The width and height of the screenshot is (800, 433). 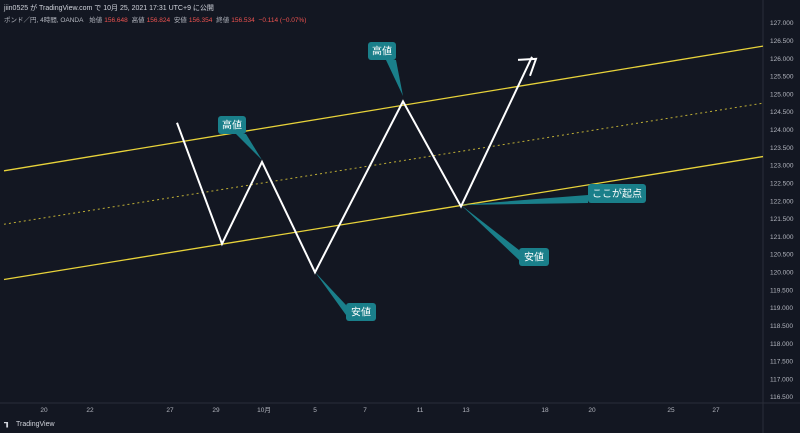 What do you see at coordinates (138, 20) in the screenshot?
I see `high-label: 高値` at bounding box center [138, 20].